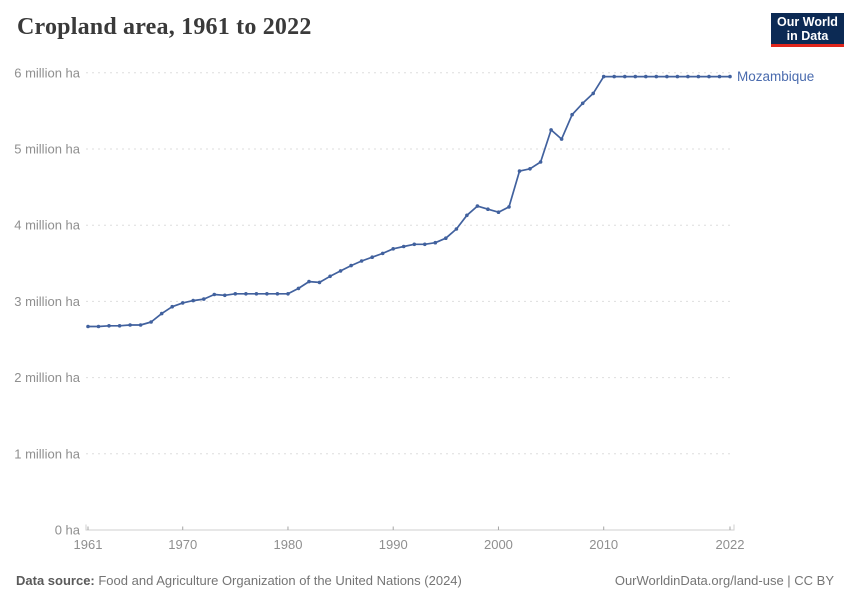  I want to click on x-tick-label: 2010, so click(603, 544).